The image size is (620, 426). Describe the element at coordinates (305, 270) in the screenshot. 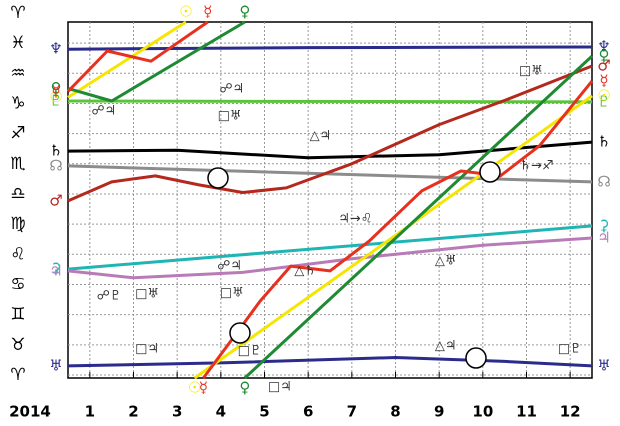

I see `annotation: △♄` at that location.